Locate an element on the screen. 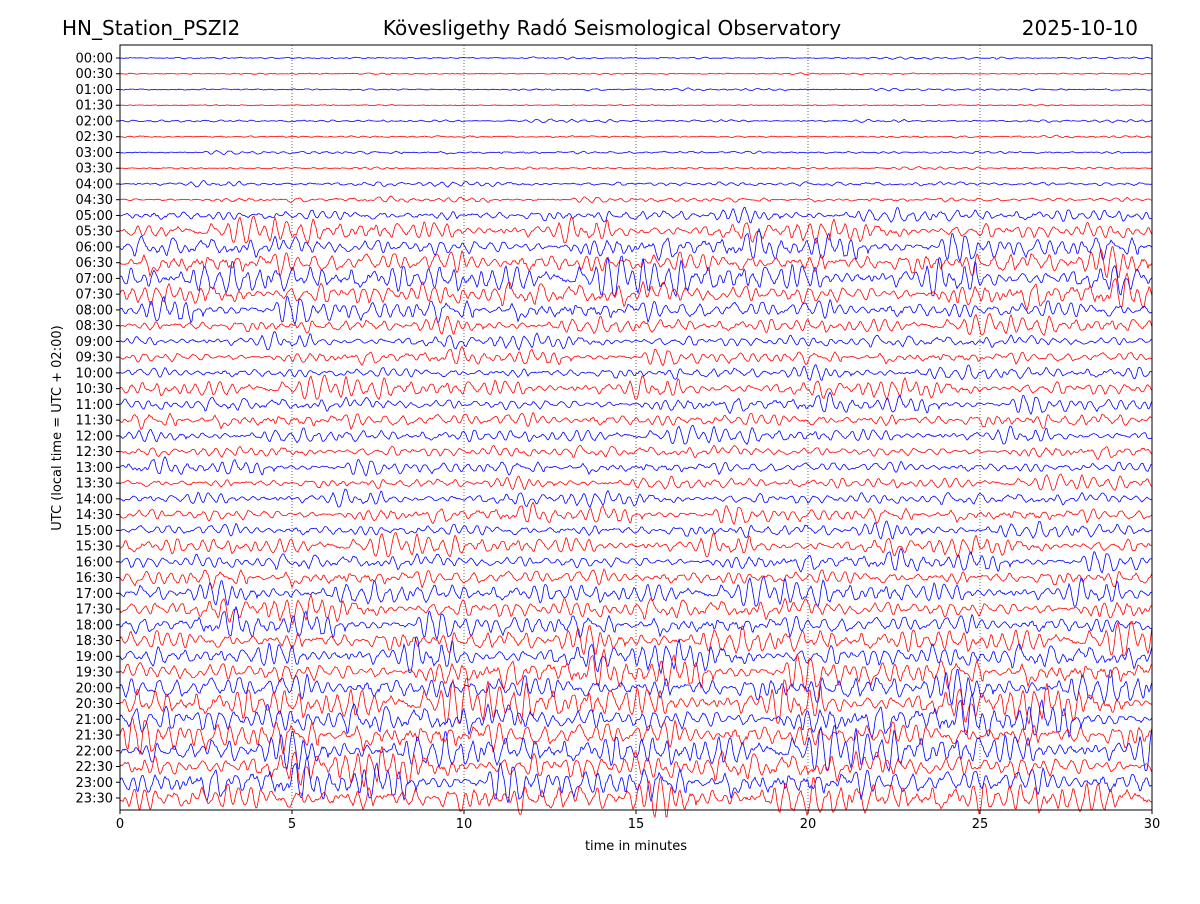  y-tick-label: 20:30 is located at coordinates (94, 704).